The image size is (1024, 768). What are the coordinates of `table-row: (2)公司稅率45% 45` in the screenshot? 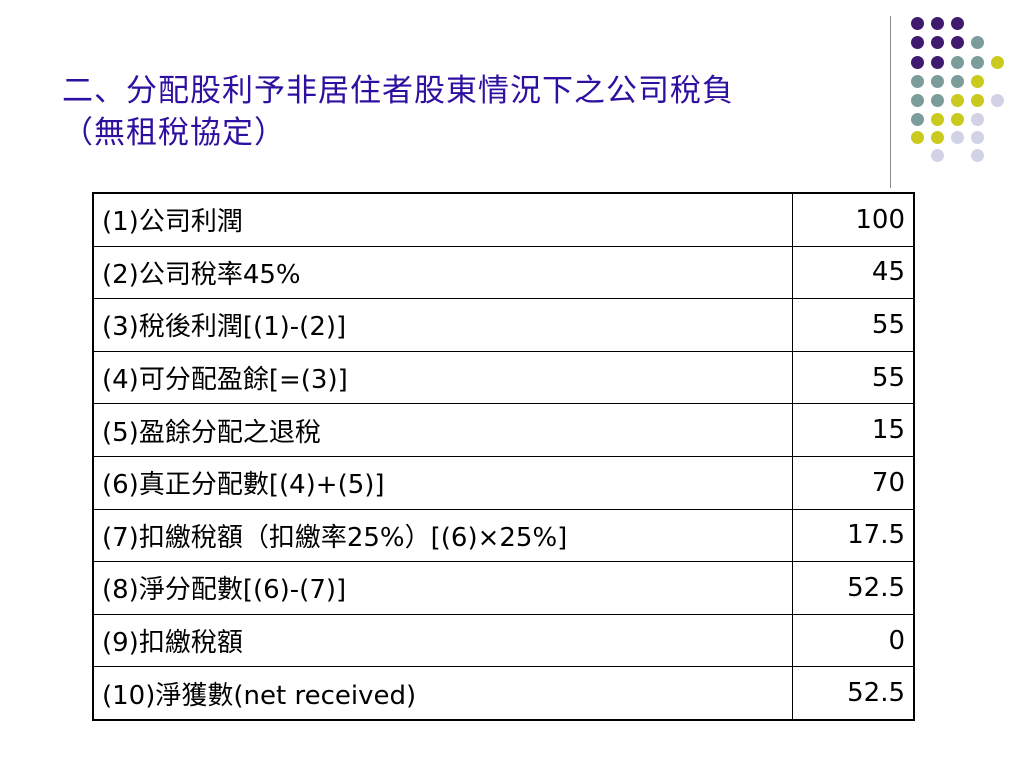 It's located at (503, 272).